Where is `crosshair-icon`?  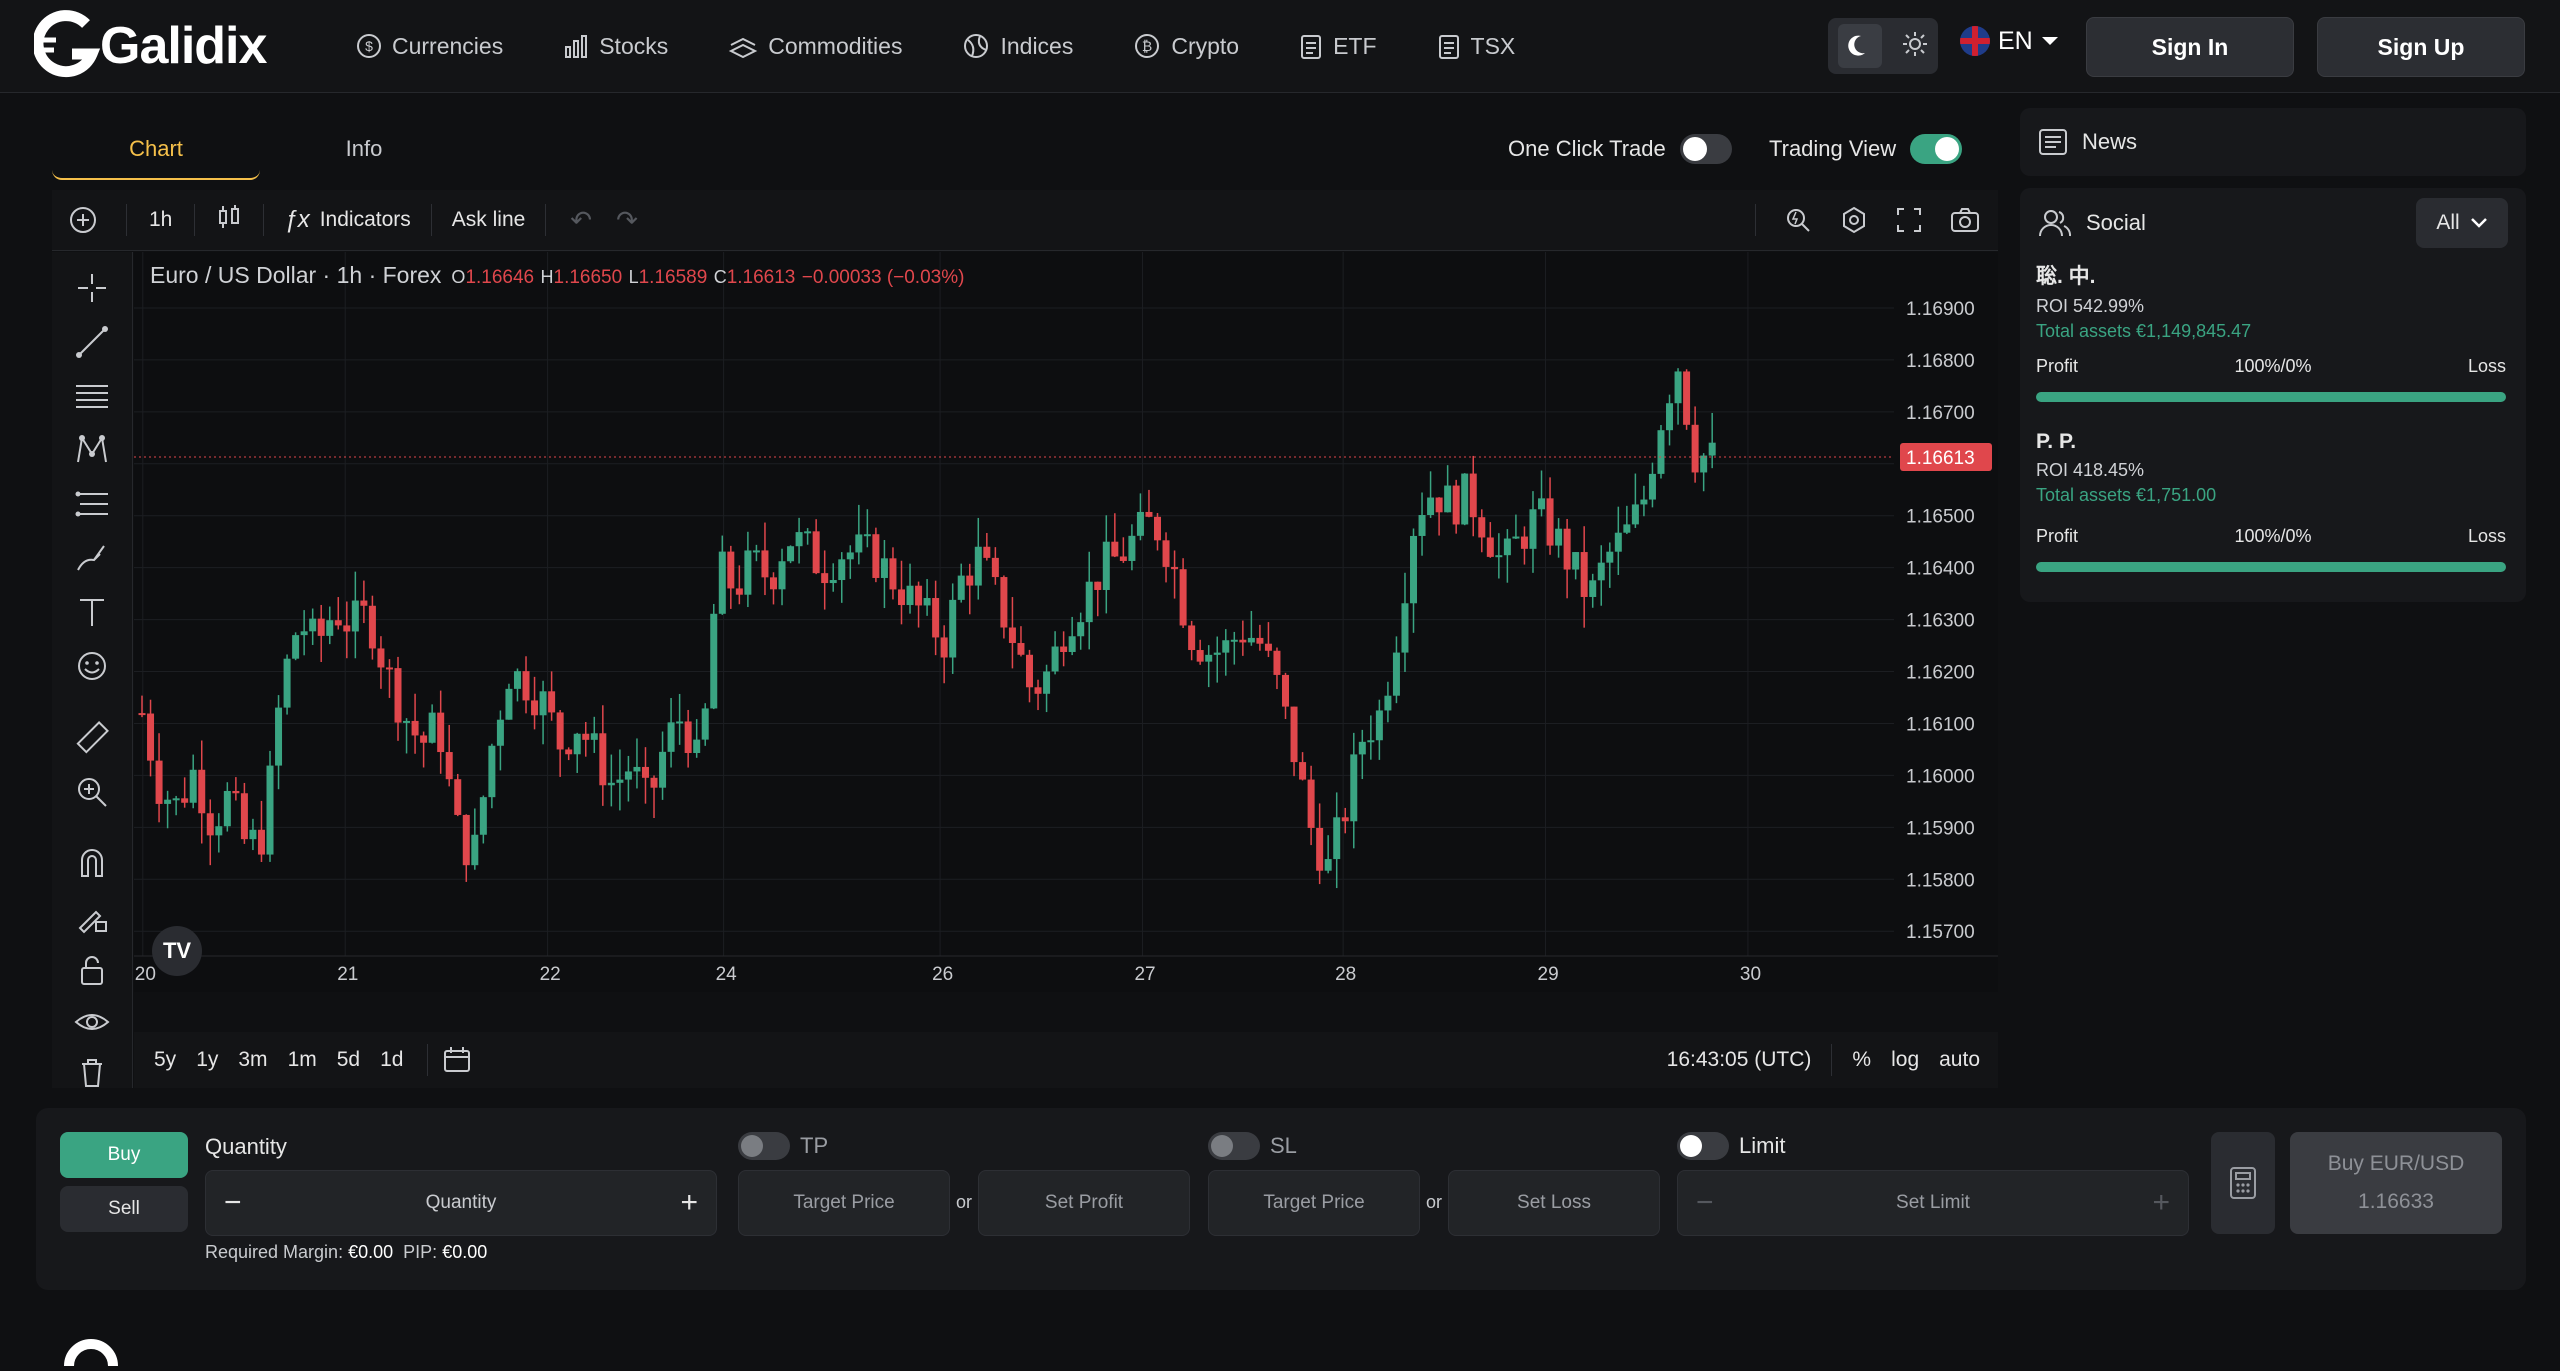
crosshair-icon is located at coordinates (92, 288).